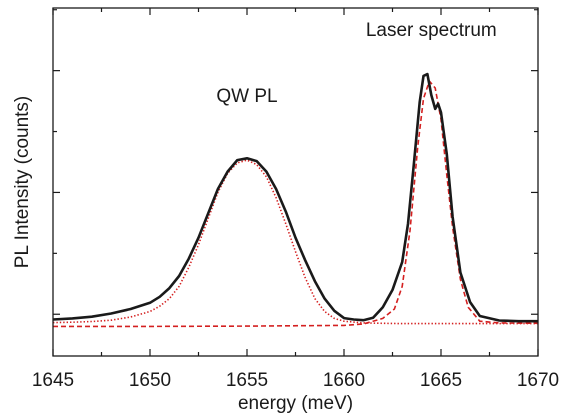  Describe the element at coordinates (538, 380) in the screenshot. I see `x-tick-label: 1670` at that location.